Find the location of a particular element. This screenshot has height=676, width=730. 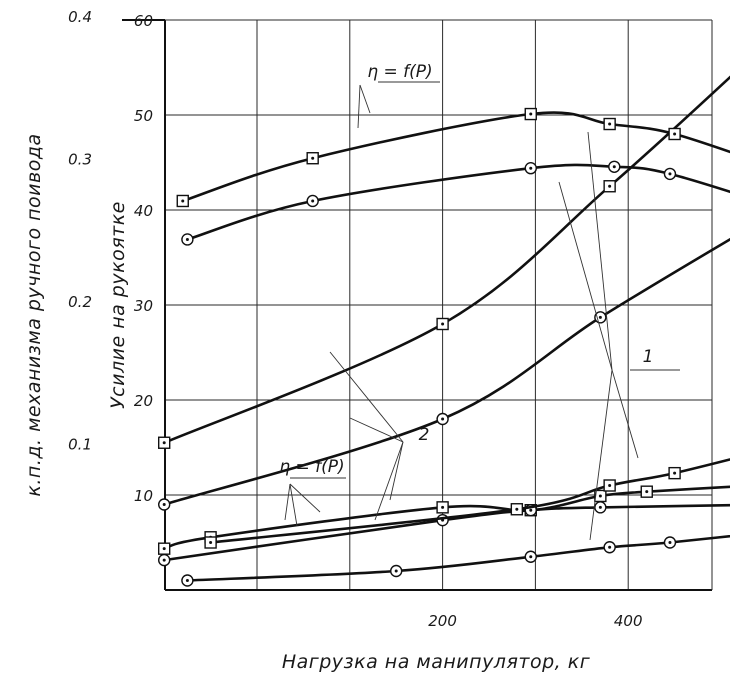

x-axis-title: Нагрузка на манипулятор, кг is located at coordinates (436, 662).